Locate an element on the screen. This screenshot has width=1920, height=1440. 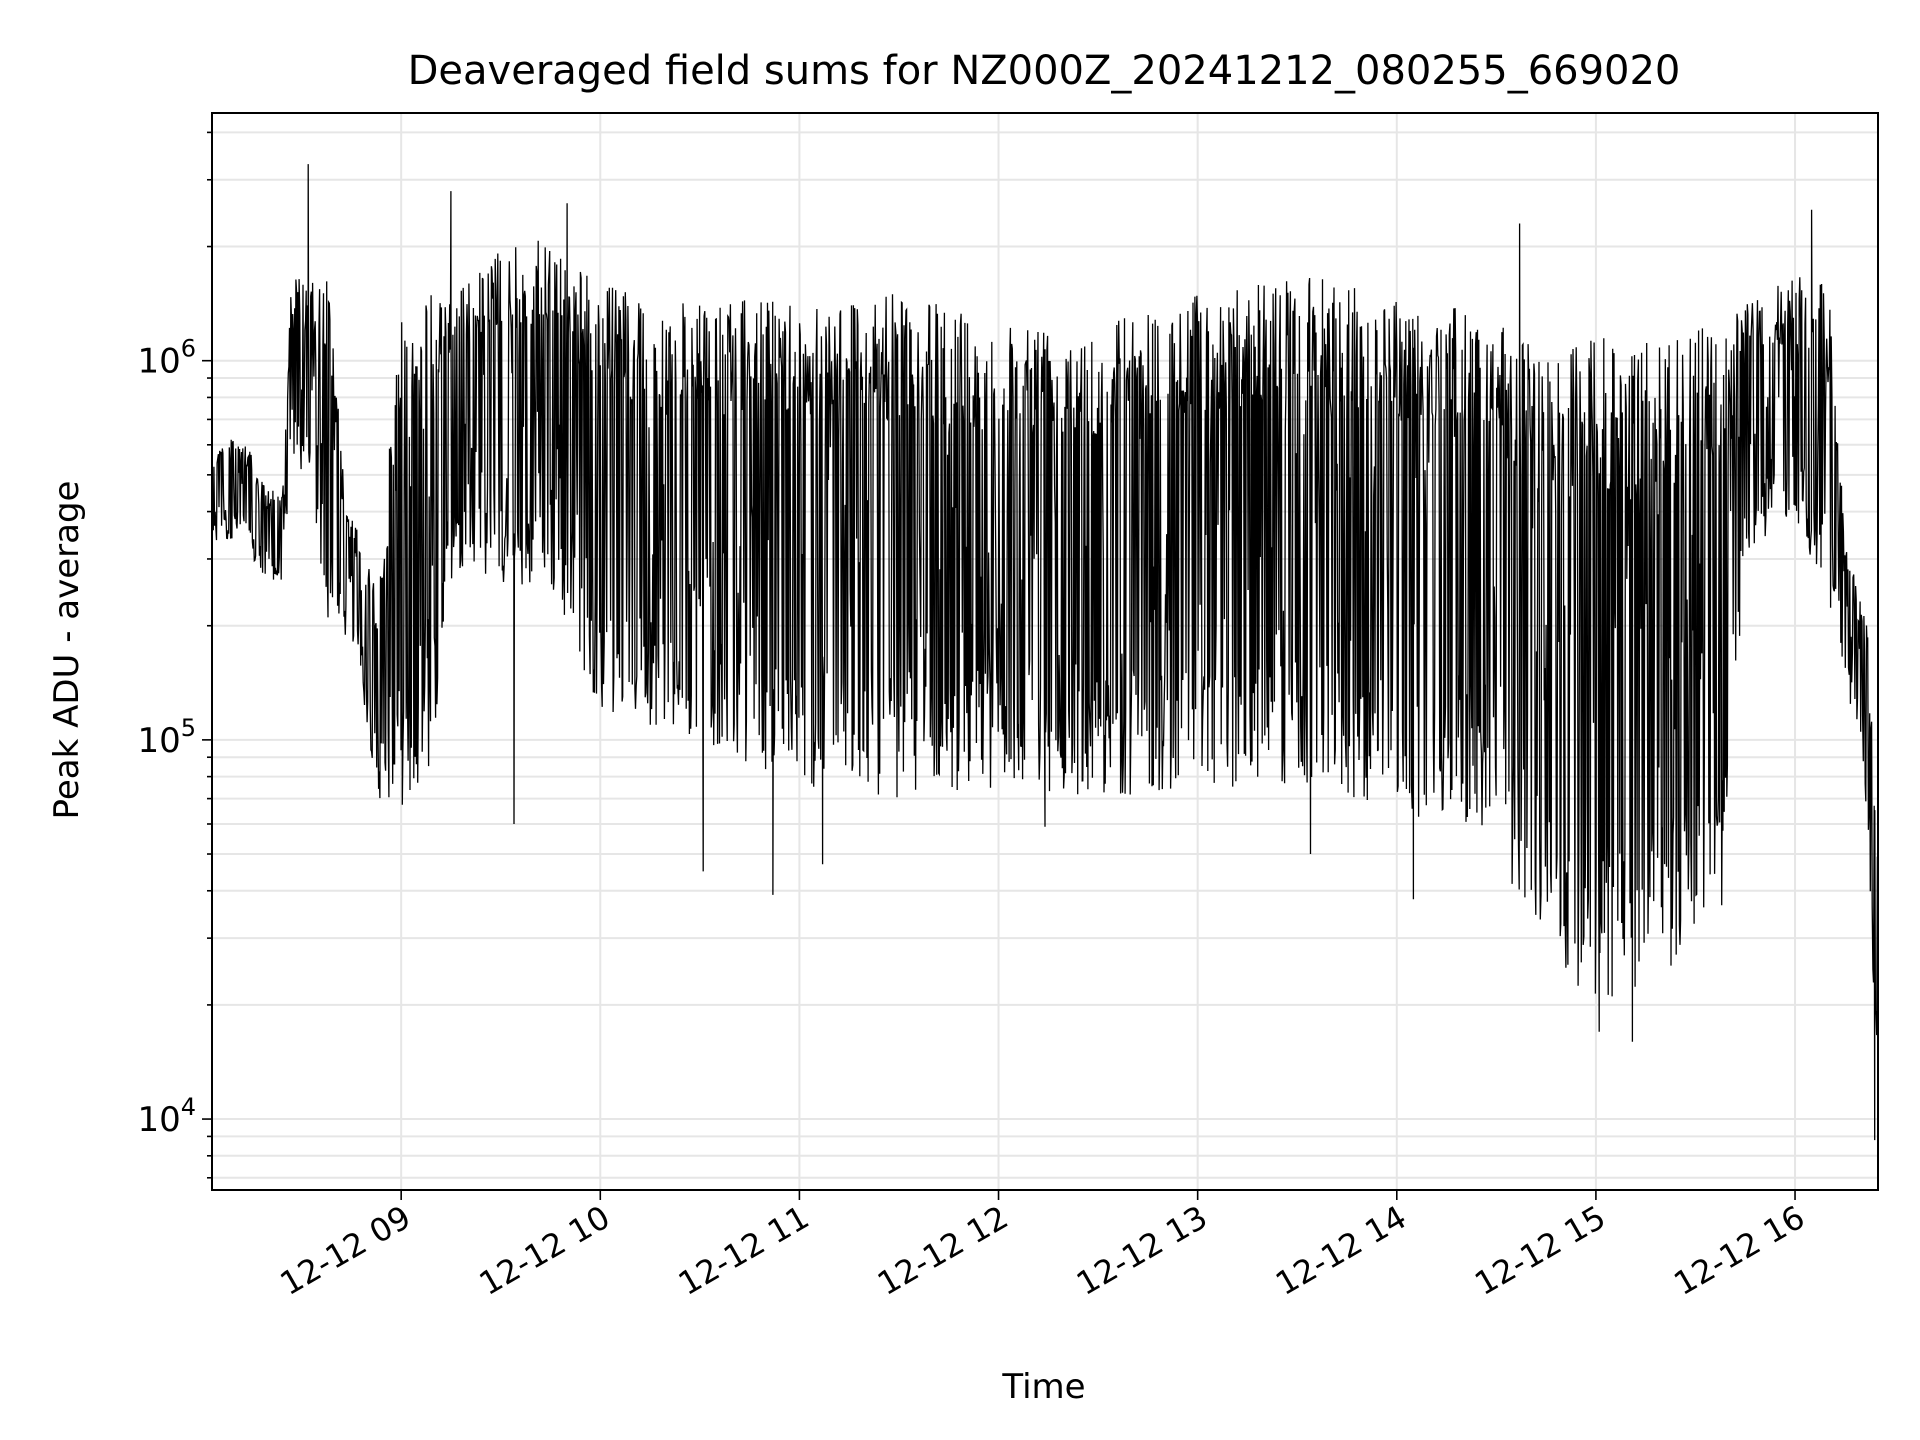
y-tick-label: 10⁵ is located at coordinates (166, 737).